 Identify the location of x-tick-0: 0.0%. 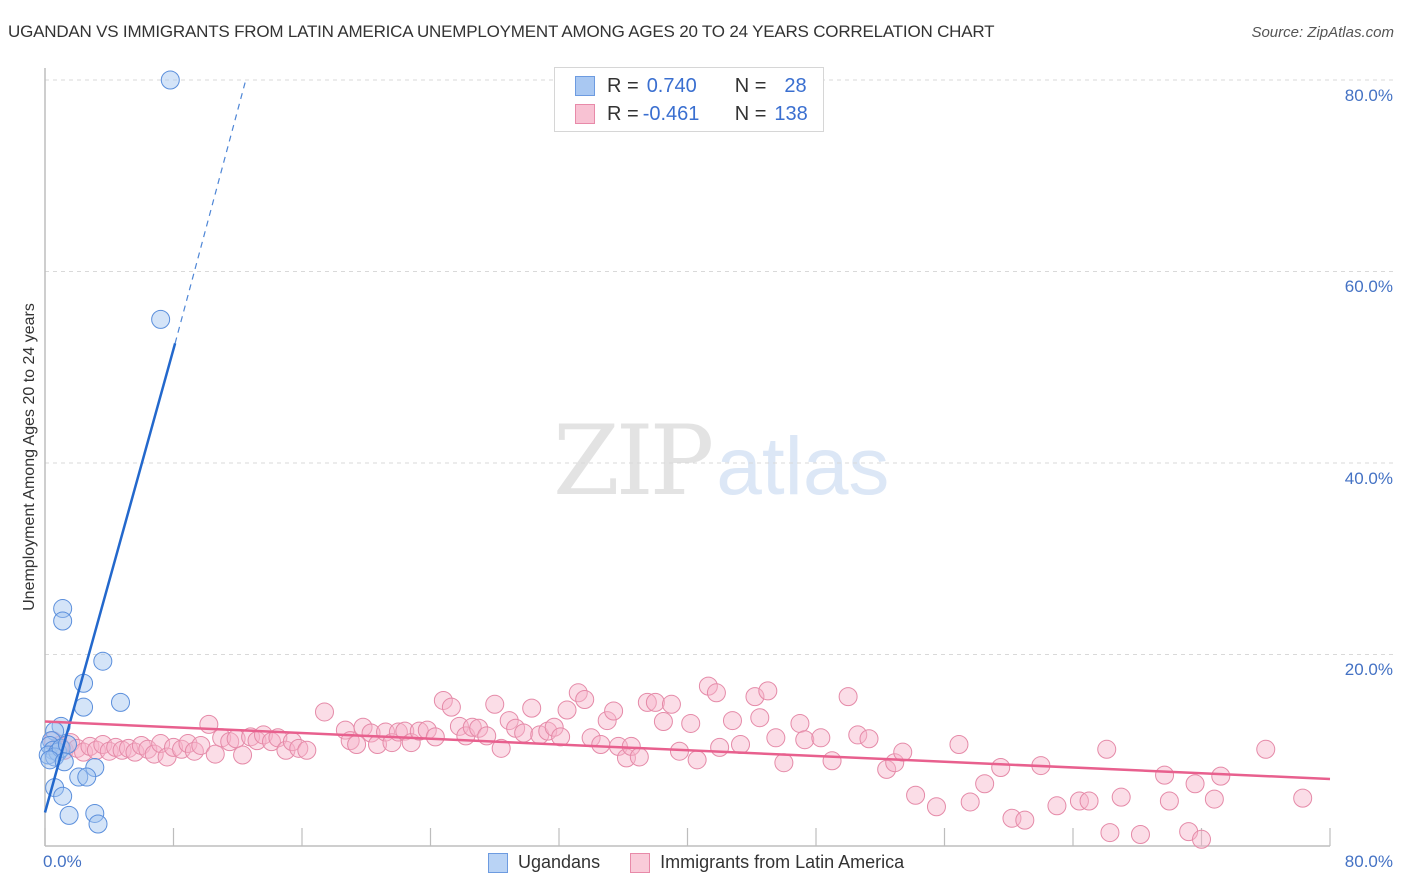
(62, 861).